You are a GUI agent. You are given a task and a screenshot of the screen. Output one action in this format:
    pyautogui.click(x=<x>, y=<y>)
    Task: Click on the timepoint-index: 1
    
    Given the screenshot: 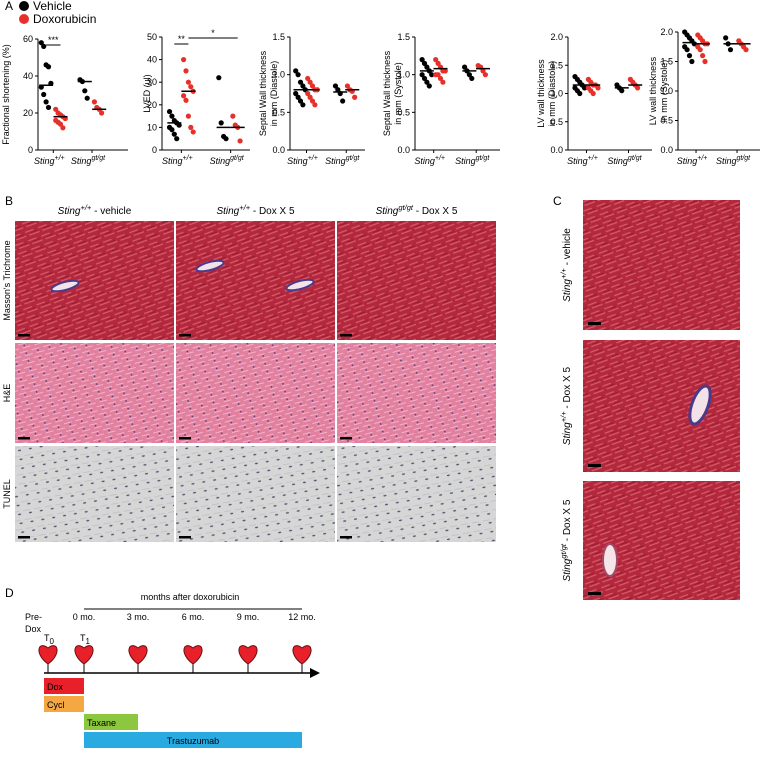 What is the action you would take?
    pyautogui.click(x=88, y=641)
    